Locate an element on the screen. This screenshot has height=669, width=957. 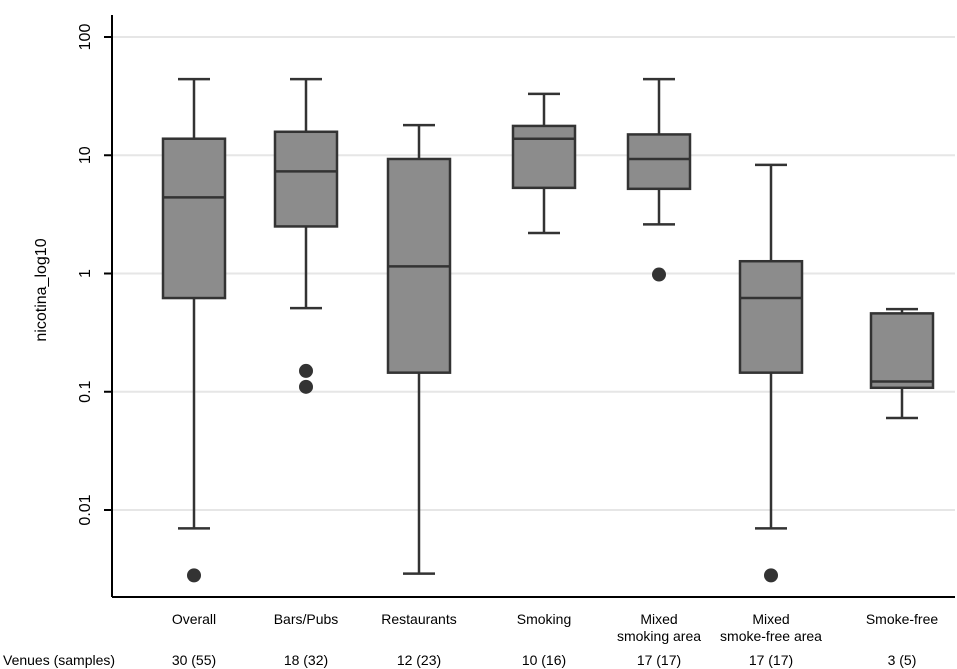
y-ticks: 100 10 1 0.1 0.01 is located at coordinates (94, 275).